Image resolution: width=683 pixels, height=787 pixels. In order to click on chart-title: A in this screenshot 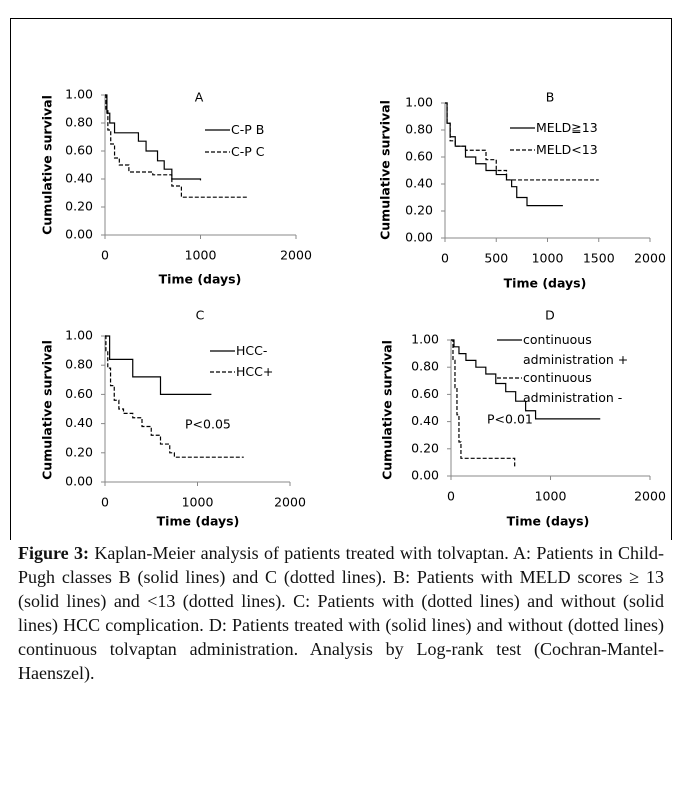, I will do `click(199, 97)`.